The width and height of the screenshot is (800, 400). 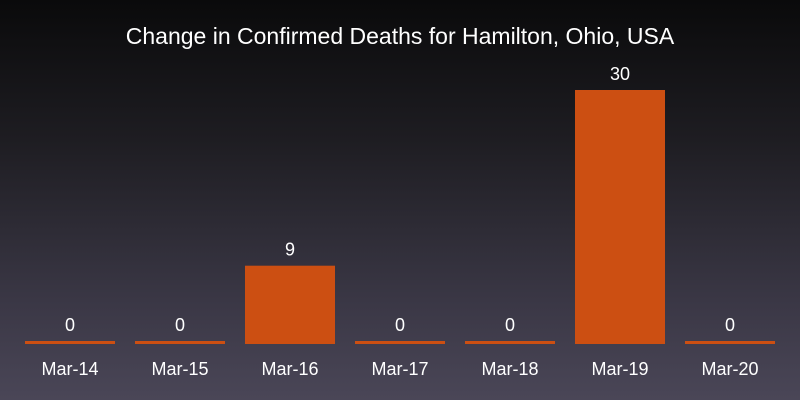 I want to click on data-label-mar-15: 0, so click(x=180, y=325).